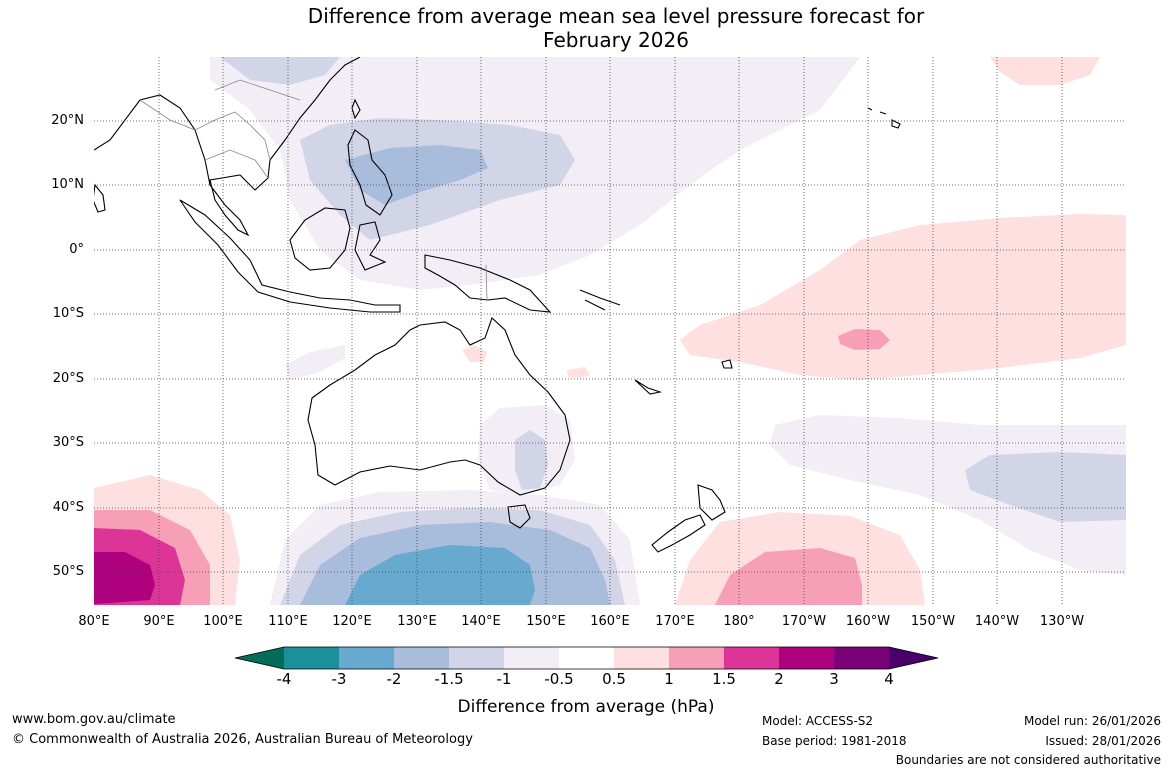  I want to click on anomaly-region-neg-1-east-aus, so click(531, 460).